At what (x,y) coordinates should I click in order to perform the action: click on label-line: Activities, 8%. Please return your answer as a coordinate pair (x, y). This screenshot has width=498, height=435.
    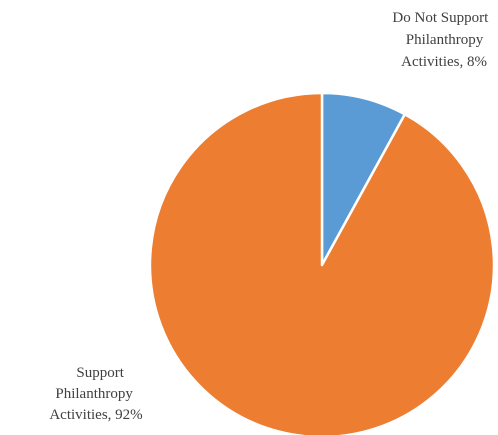
    Looking at the image, I should click on (444, 62).